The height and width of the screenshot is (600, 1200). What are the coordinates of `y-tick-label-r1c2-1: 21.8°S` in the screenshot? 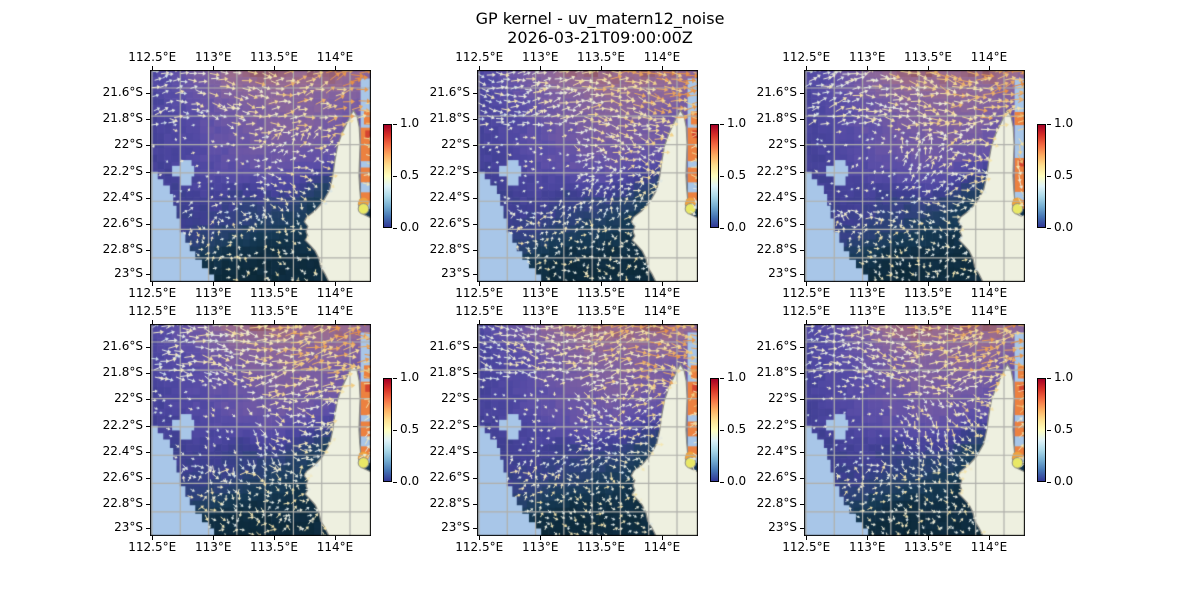 It's located at (449, 118).